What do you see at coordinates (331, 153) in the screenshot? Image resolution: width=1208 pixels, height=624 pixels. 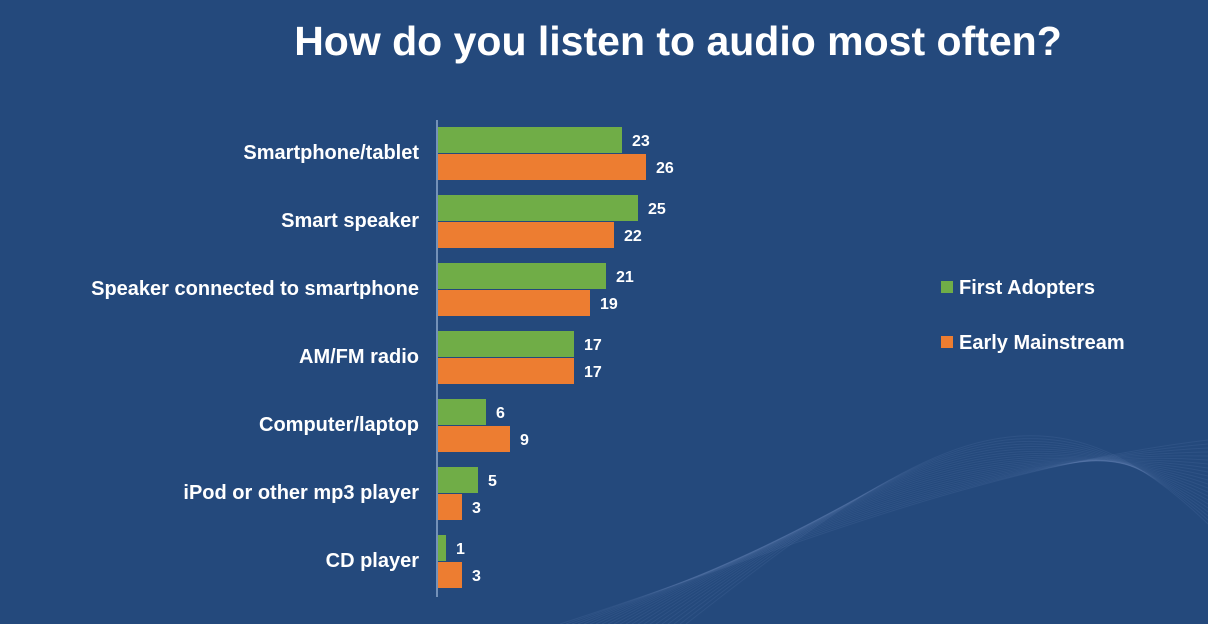 I see `category-label: Smartphone/tablet` at bounding box center [331, 153].